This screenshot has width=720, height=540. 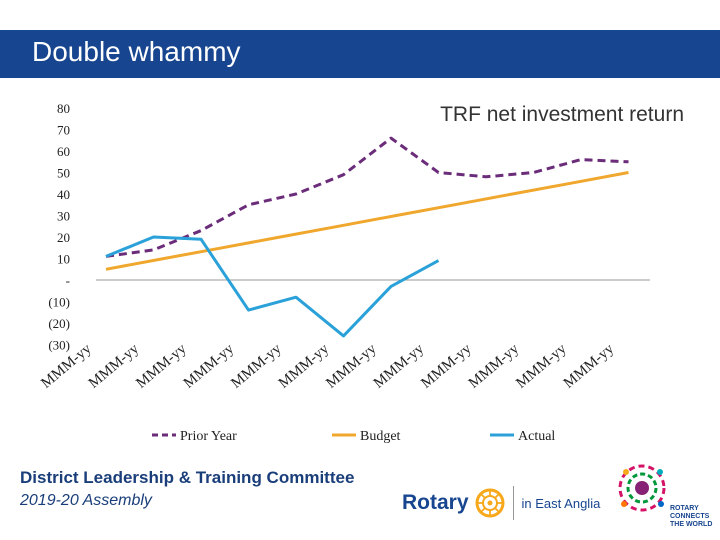 I want to click on y-tick-label: 30, so click(x=63, y=216).